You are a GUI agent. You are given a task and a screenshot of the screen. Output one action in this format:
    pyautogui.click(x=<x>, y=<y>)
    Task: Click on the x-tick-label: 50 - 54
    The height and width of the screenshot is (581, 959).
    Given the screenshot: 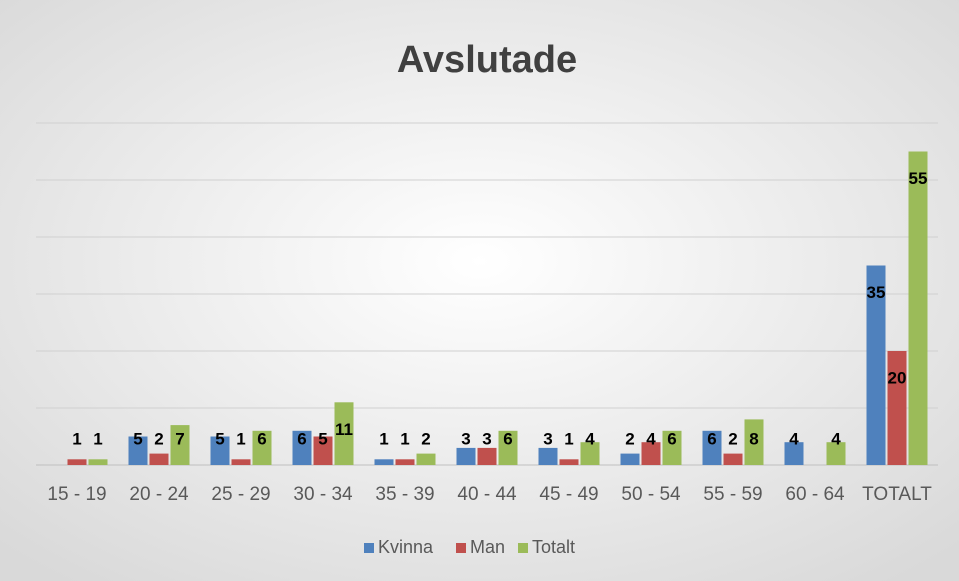 What is the action you would take?
    pyautogui.click(x=651, y=494)
    